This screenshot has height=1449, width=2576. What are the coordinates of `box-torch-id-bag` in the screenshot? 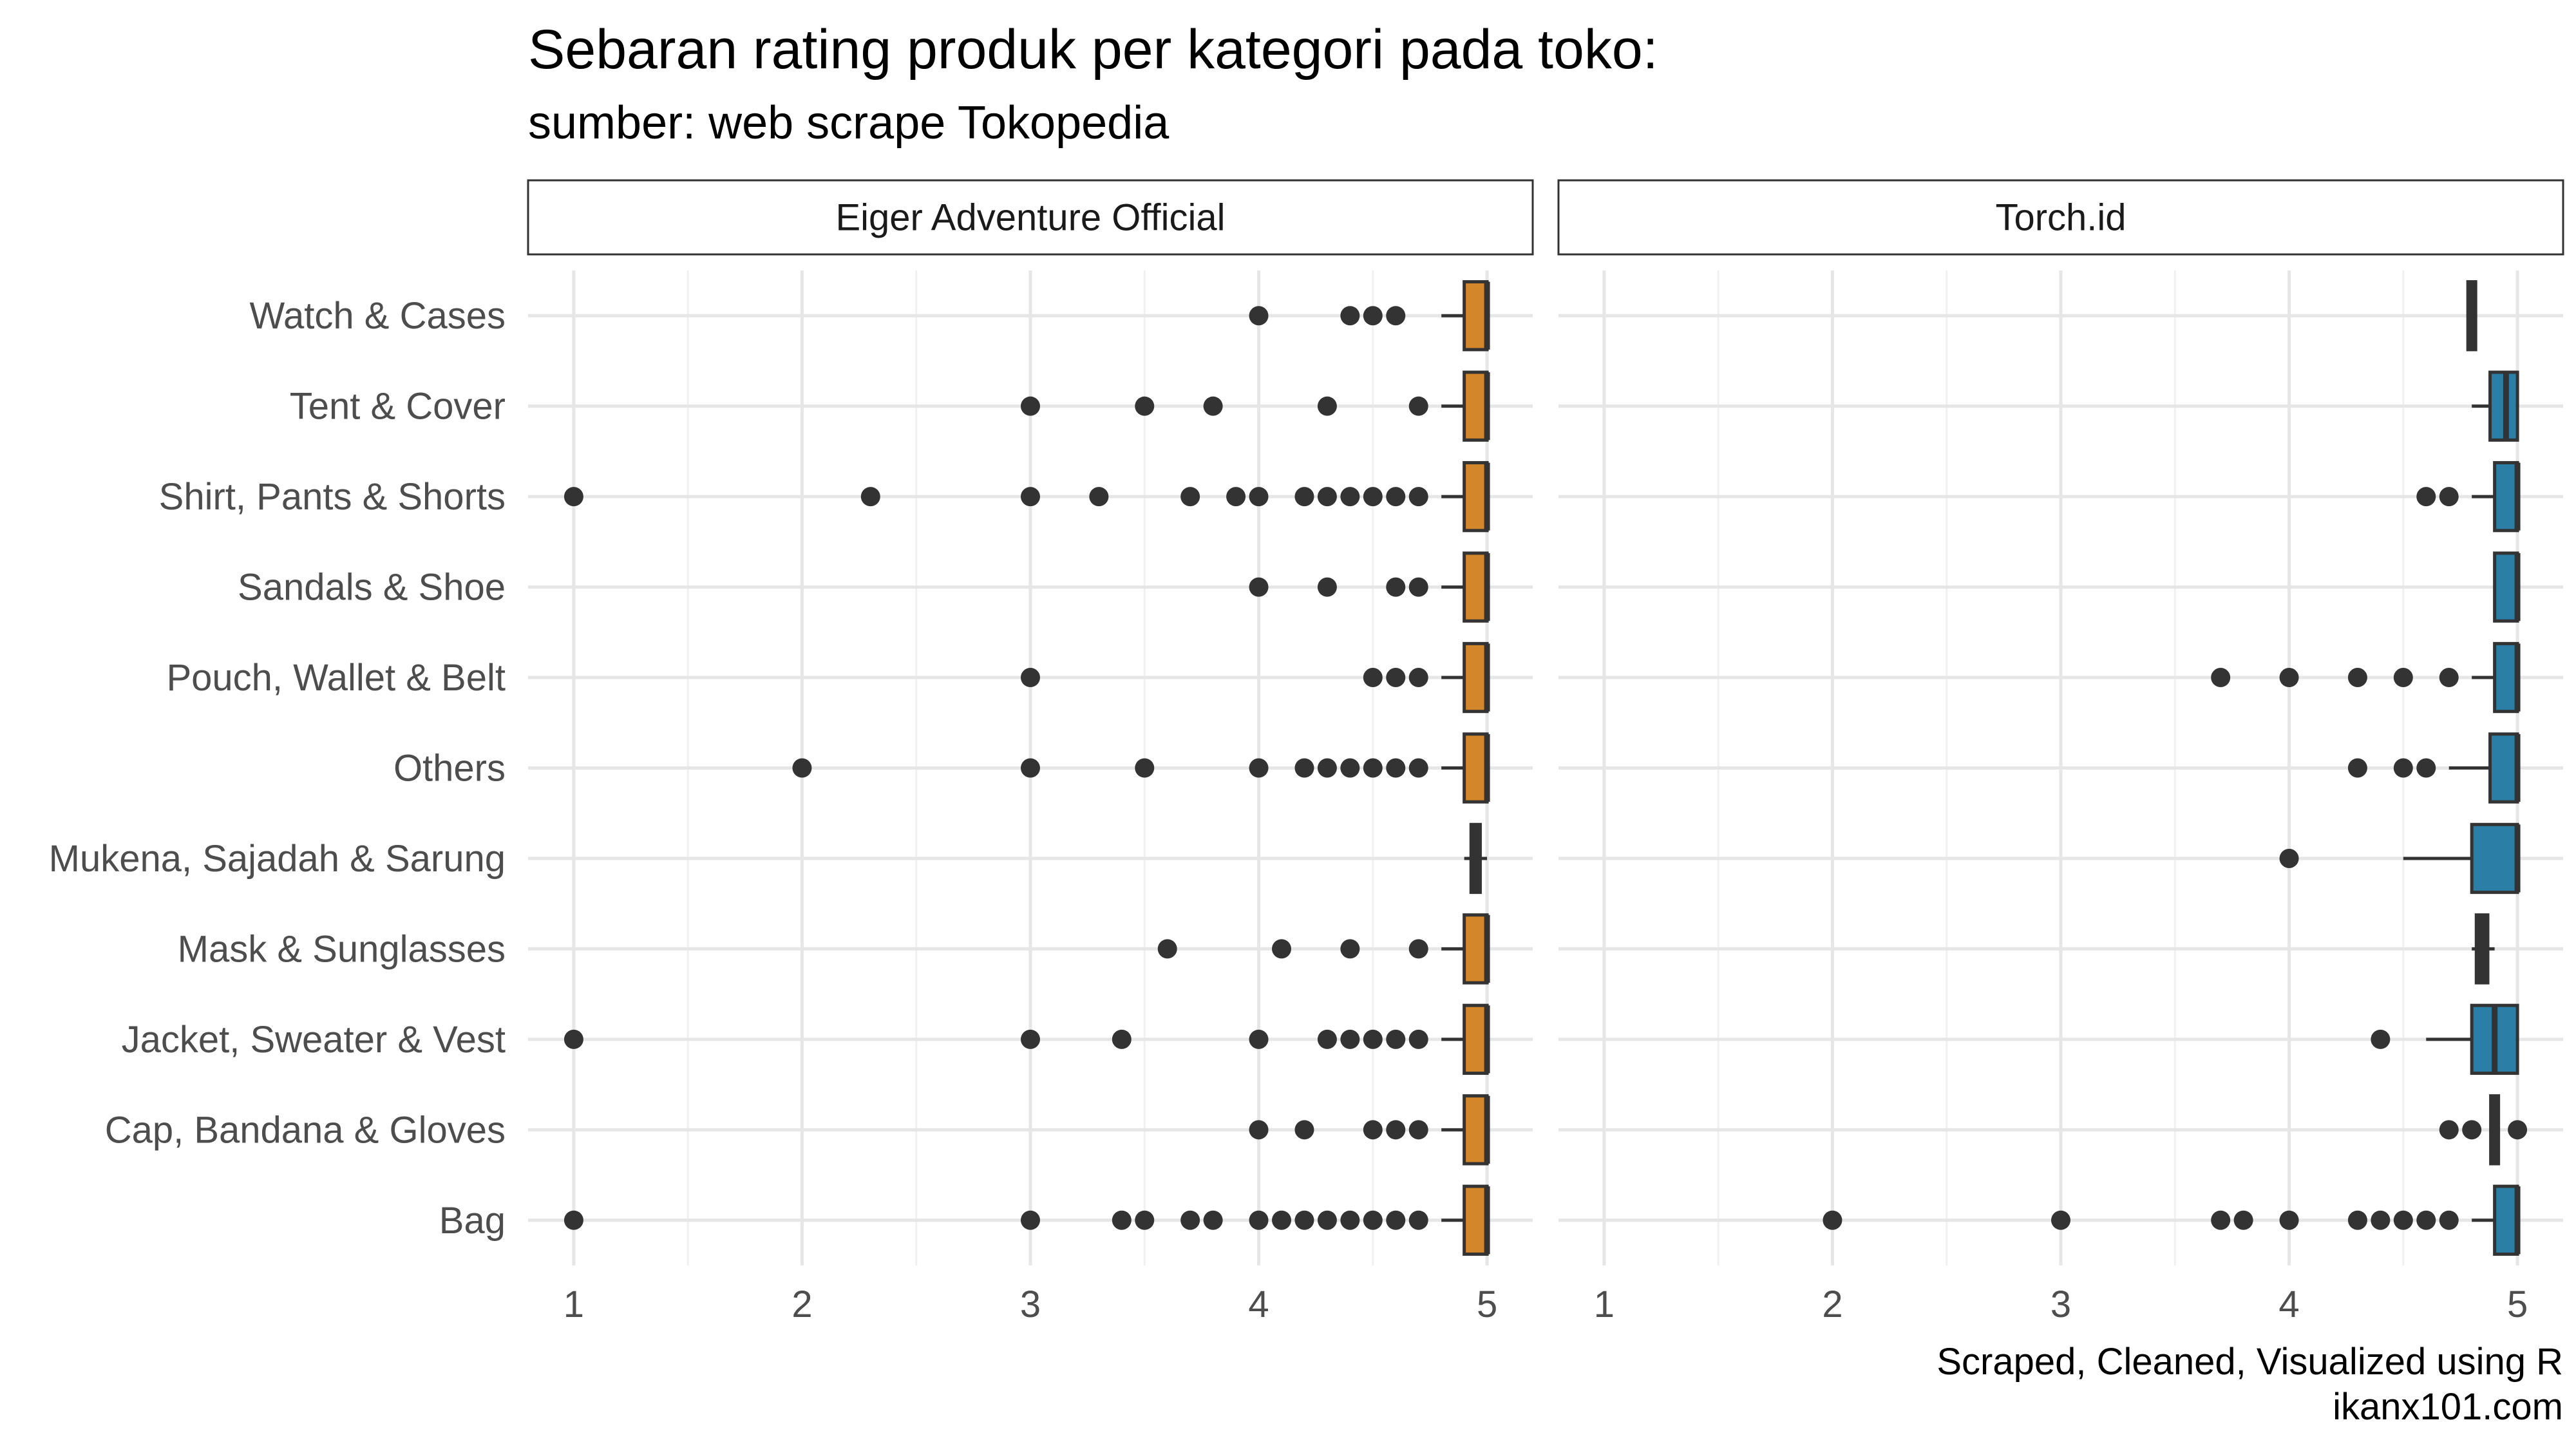 It's located at (2506, 1220).